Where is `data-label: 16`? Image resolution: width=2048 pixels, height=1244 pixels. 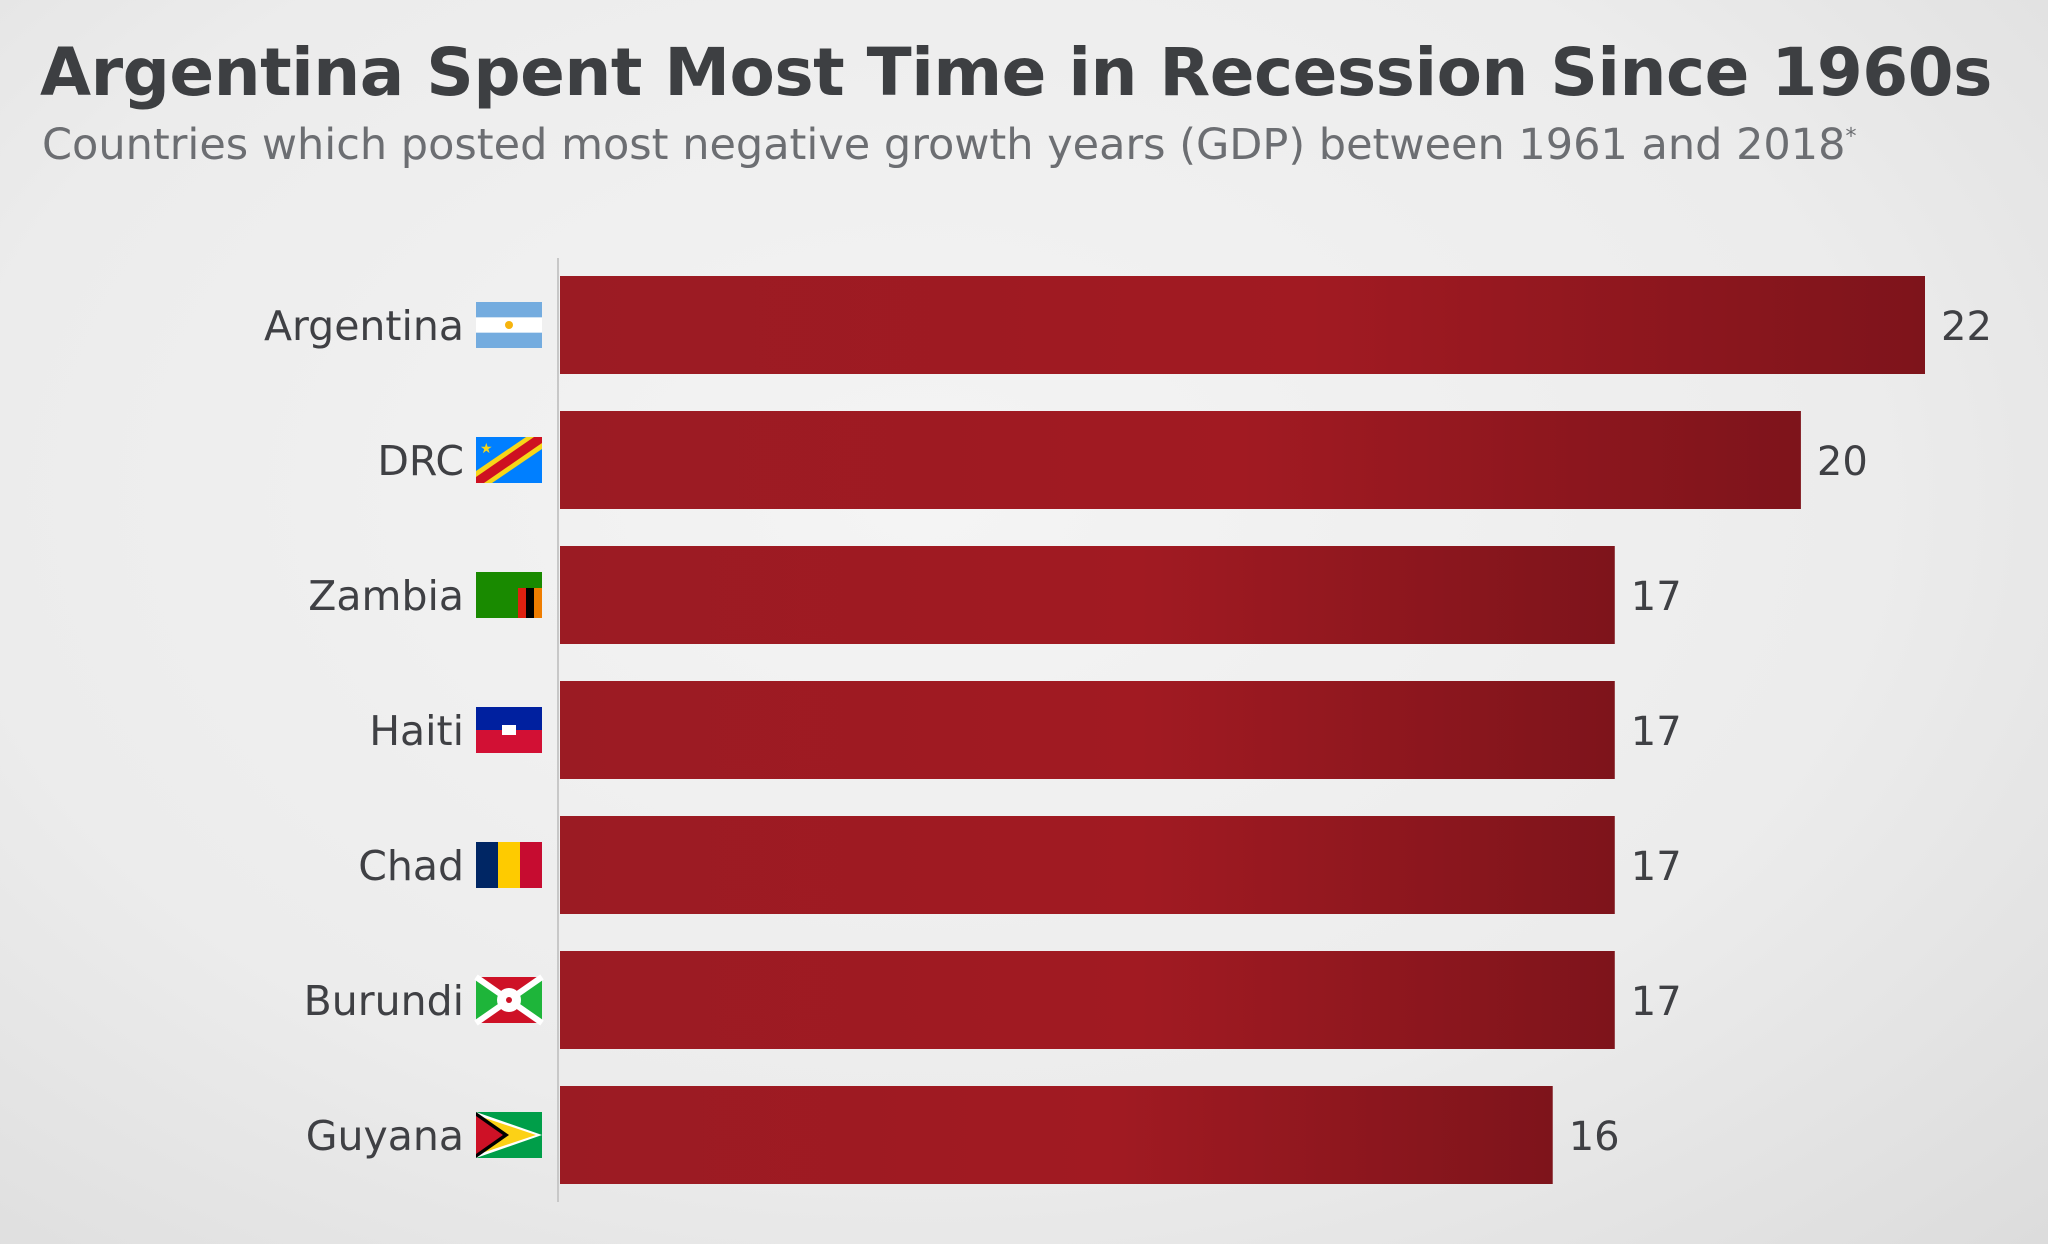
data-label: 16 is located at coordinates (1594, 1137).